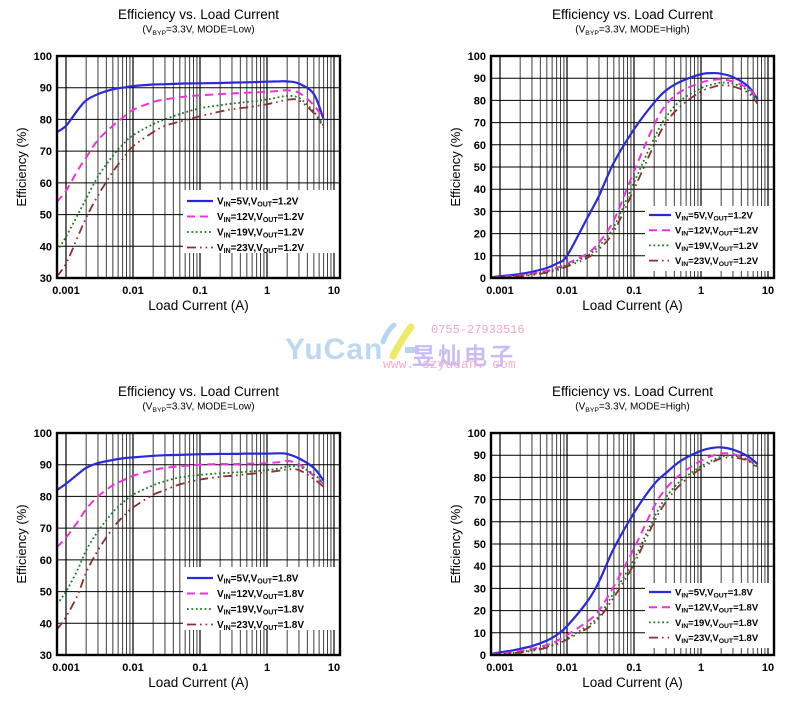 The height and width of the screenshot is (710, 811). Describe the element at coordinates (198, 31) in the screenshot. I see `chart-subtitle: (VBYP=3.3V, MODE=Low)` at that location.